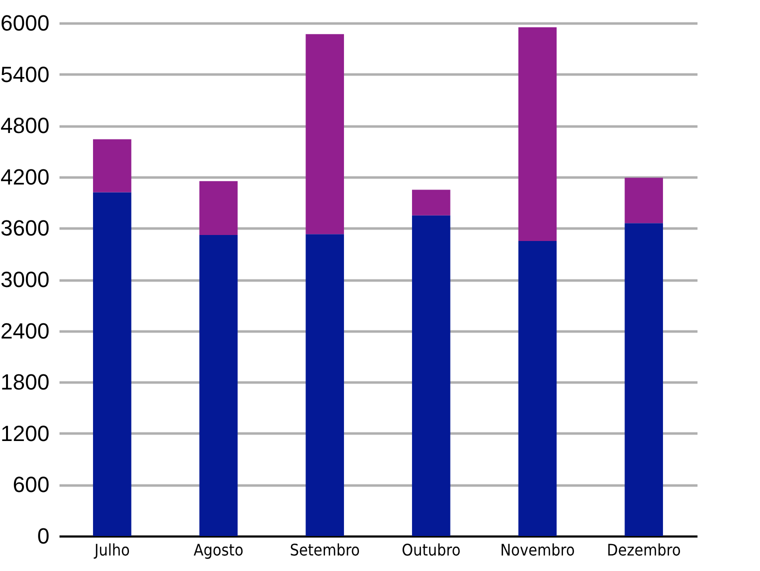 This screenshot has width=760, height=571. I want to click on x-tick-label: Dezembro, so click(643, 550).